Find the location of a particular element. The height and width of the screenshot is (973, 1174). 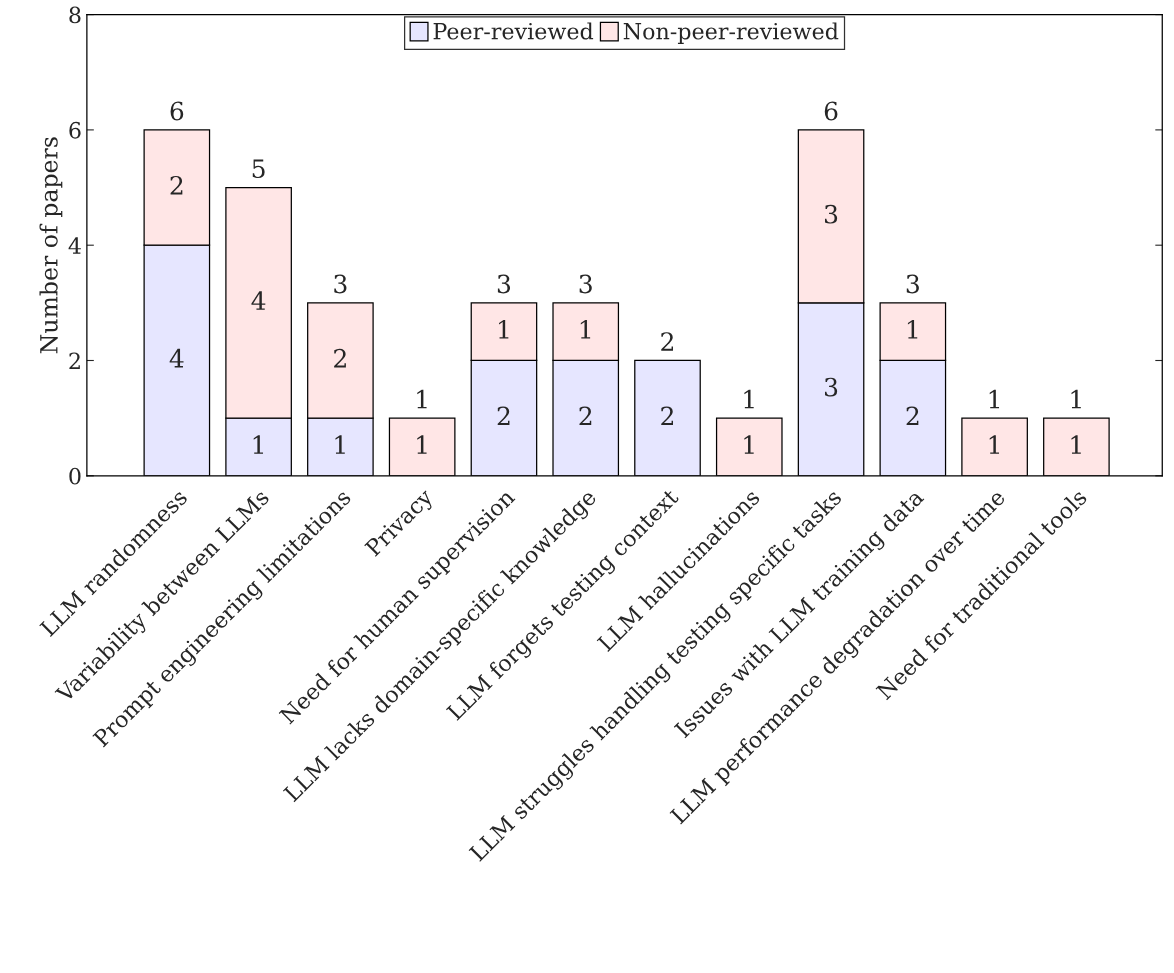

y-axis-title: Number of papers is located at coordinates (51, 245).